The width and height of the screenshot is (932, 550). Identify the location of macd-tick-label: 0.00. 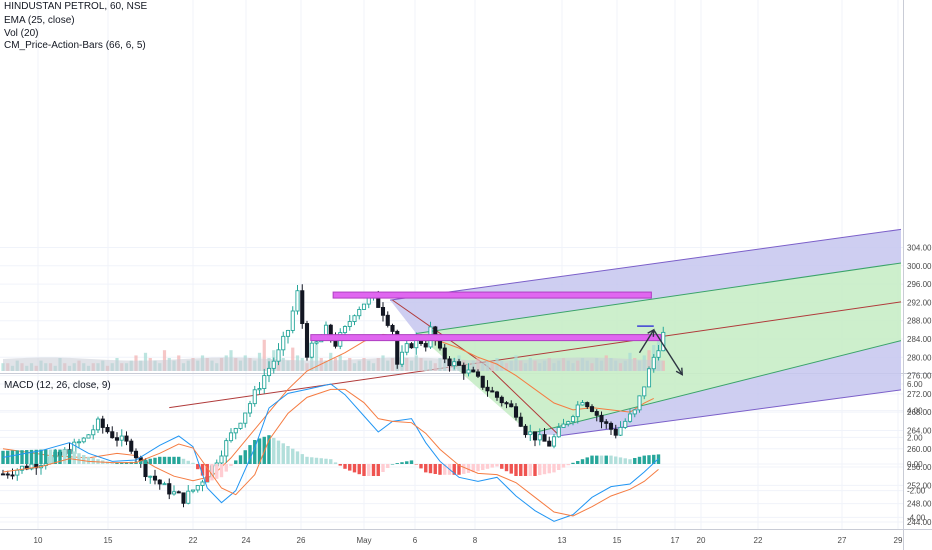
(915, 464).